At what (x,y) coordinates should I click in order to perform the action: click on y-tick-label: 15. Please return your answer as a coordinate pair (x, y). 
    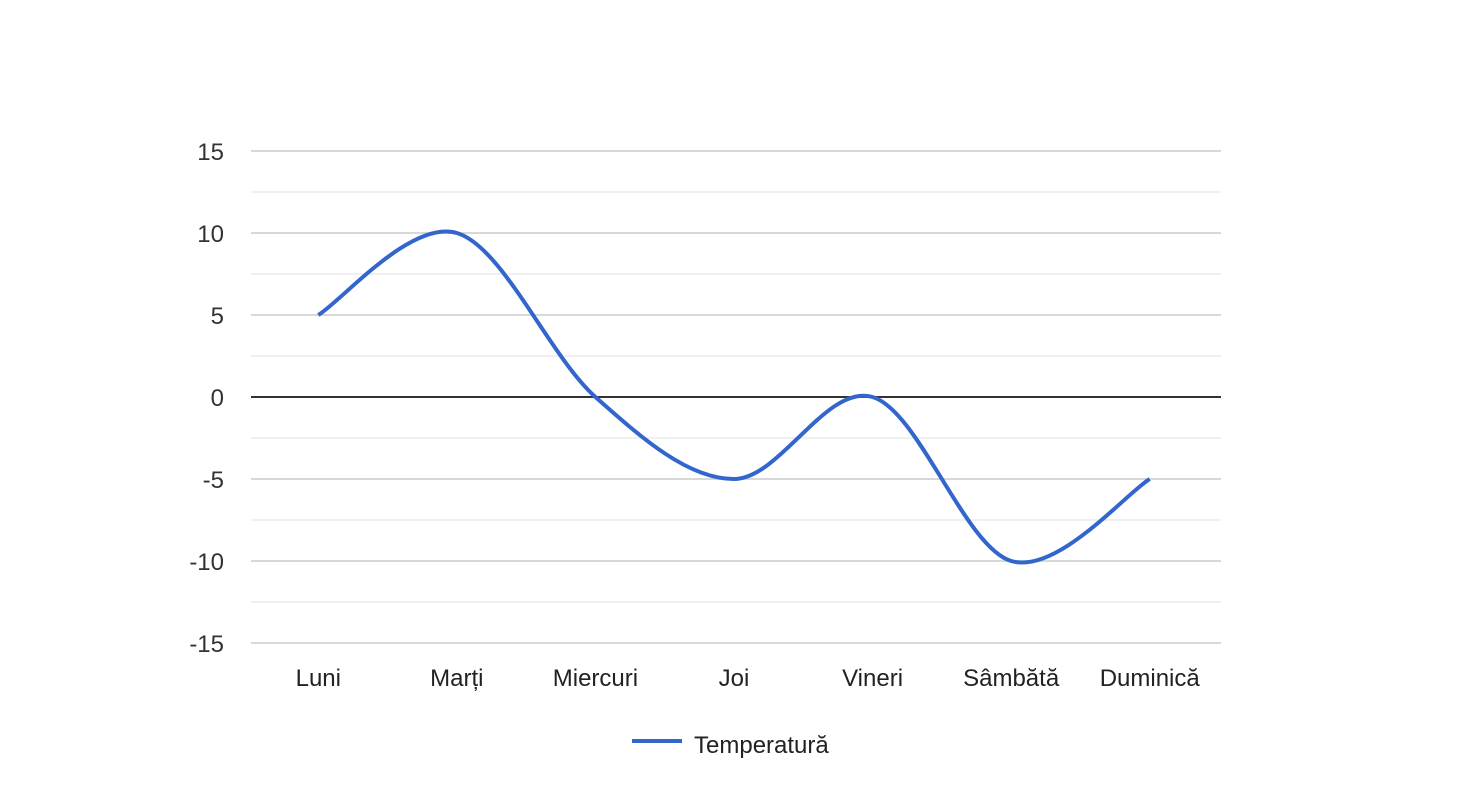
    Looking at the image, I should click on (210, 152).